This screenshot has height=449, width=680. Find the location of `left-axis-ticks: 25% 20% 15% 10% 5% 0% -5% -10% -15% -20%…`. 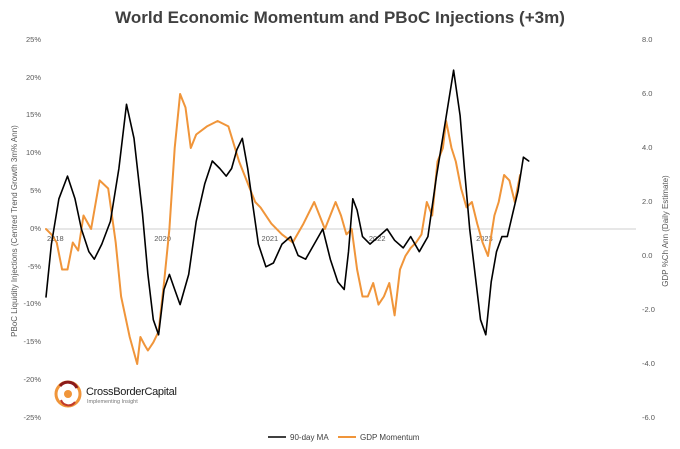

left-axis-ticks: 25% 20% 15% 10% 5% 0% -5% -10% -15% -20%… is located at coordinates (32, 228).